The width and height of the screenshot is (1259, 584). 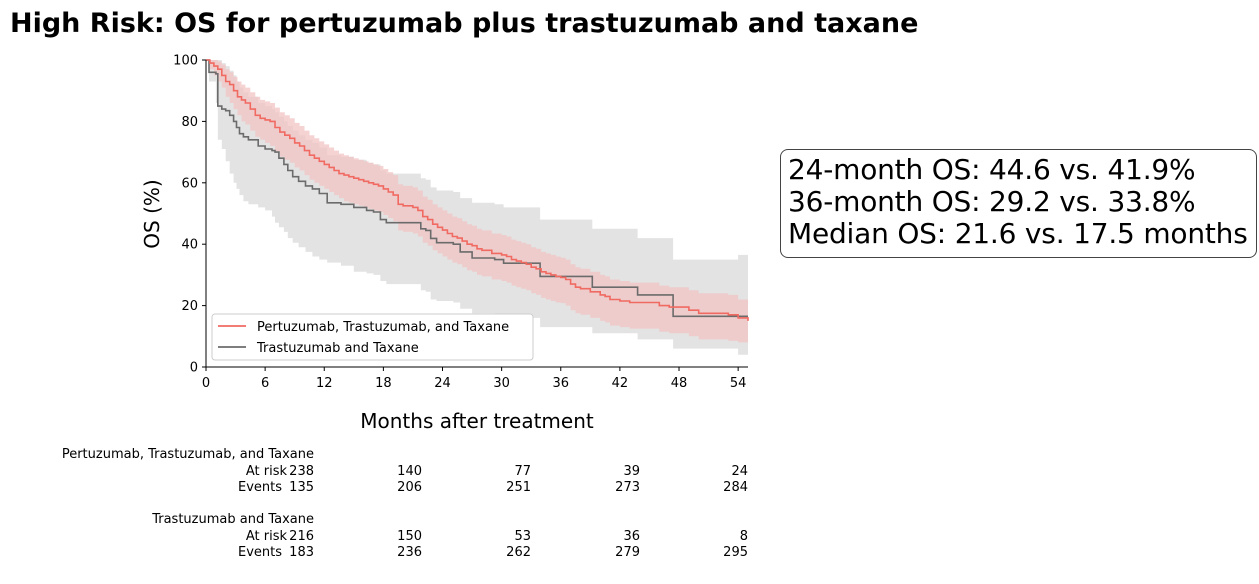 What do you see at coordinates (188, 454) in the screenshot?
I see `risk-group-0-name: Pertuzumab, Trastuzumab, and Taxane` at bounding box center [188, 454].